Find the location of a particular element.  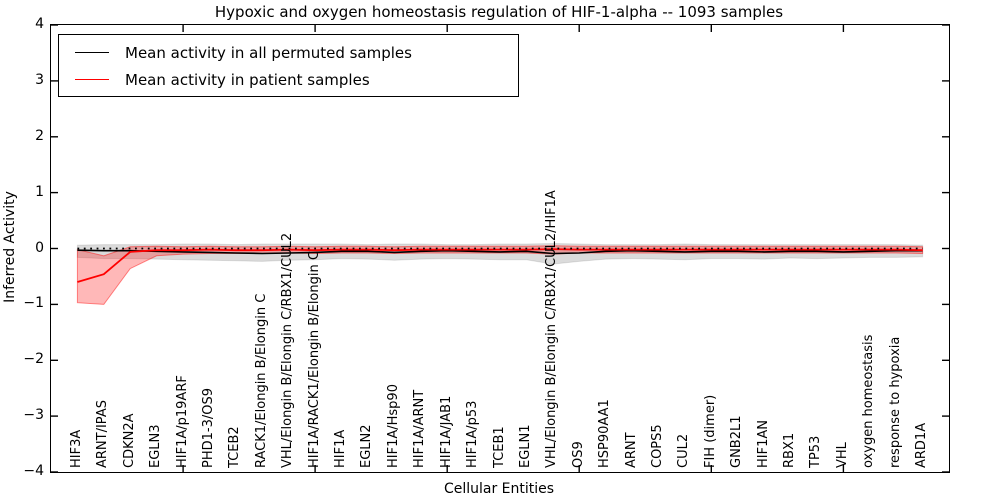

y-axis-tick-label: 2 is located at coordinates (39, 135).